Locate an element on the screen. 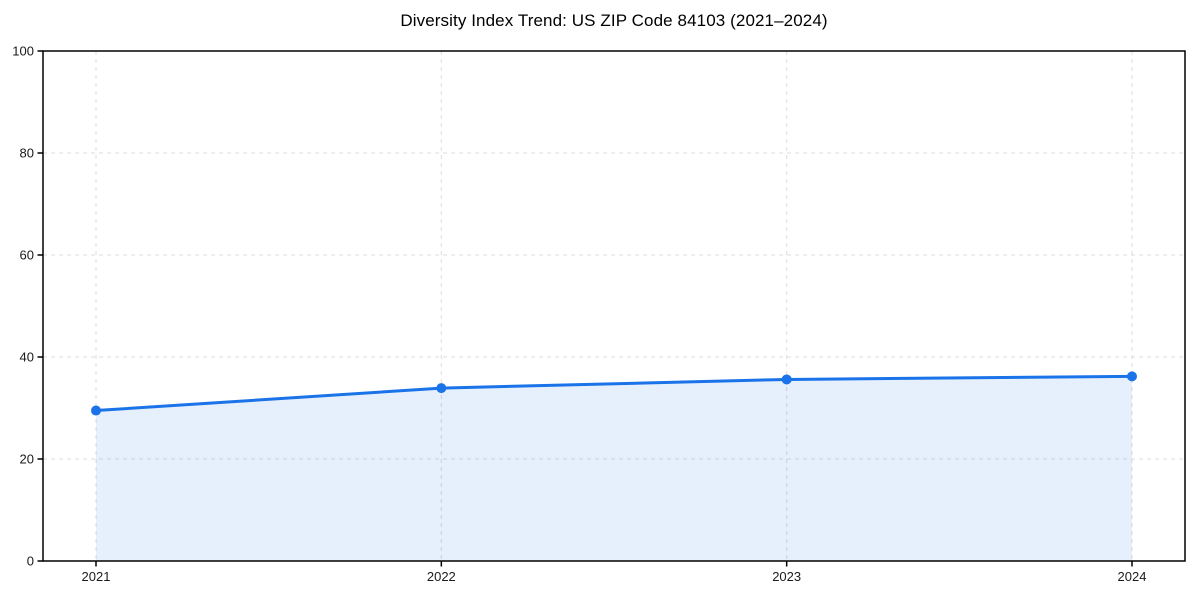 The image size is (1200, 600). y-tick-label-80: 80 is located at coordinates (27, 153).